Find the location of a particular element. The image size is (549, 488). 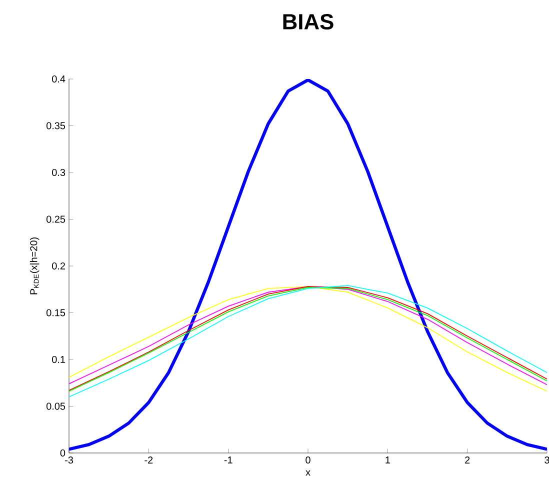

y-tick-label: 0.05 is located at coordinates (56, 406).